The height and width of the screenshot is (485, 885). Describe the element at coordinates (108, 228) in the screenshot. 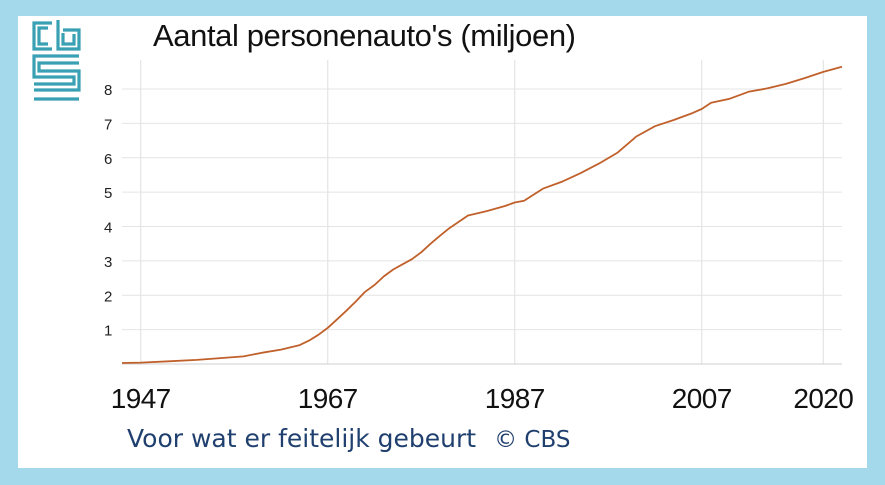

I see `y-tick-label: 4` at that location.